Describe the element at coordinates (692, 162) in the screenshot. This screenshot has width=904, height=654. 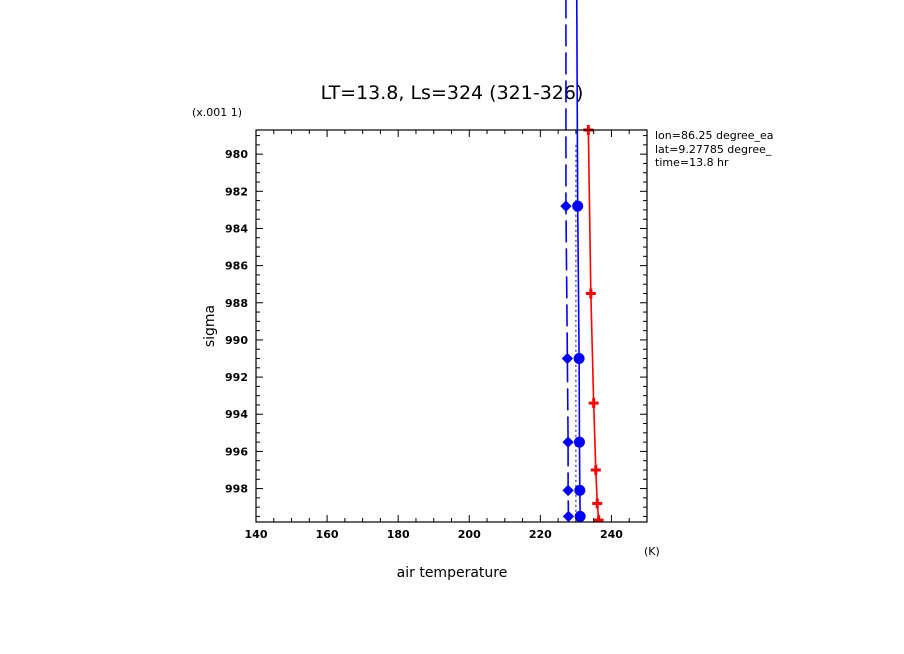
I see `annotation-time: time=13.8 hr` at that location.